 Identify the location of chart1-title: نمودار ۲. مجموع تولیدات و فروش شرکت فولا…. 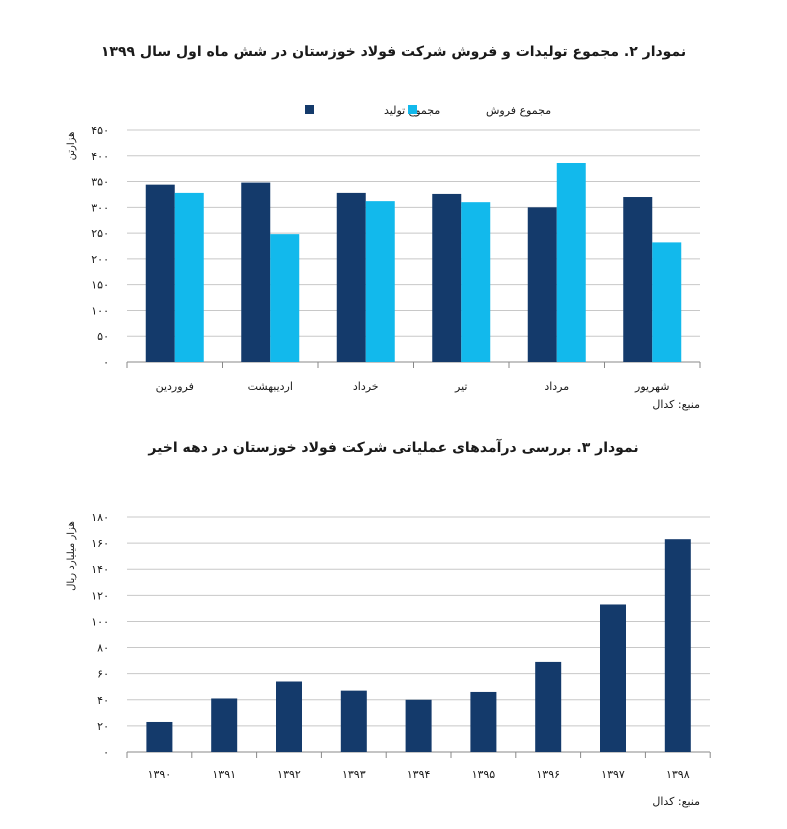
(393, 52).